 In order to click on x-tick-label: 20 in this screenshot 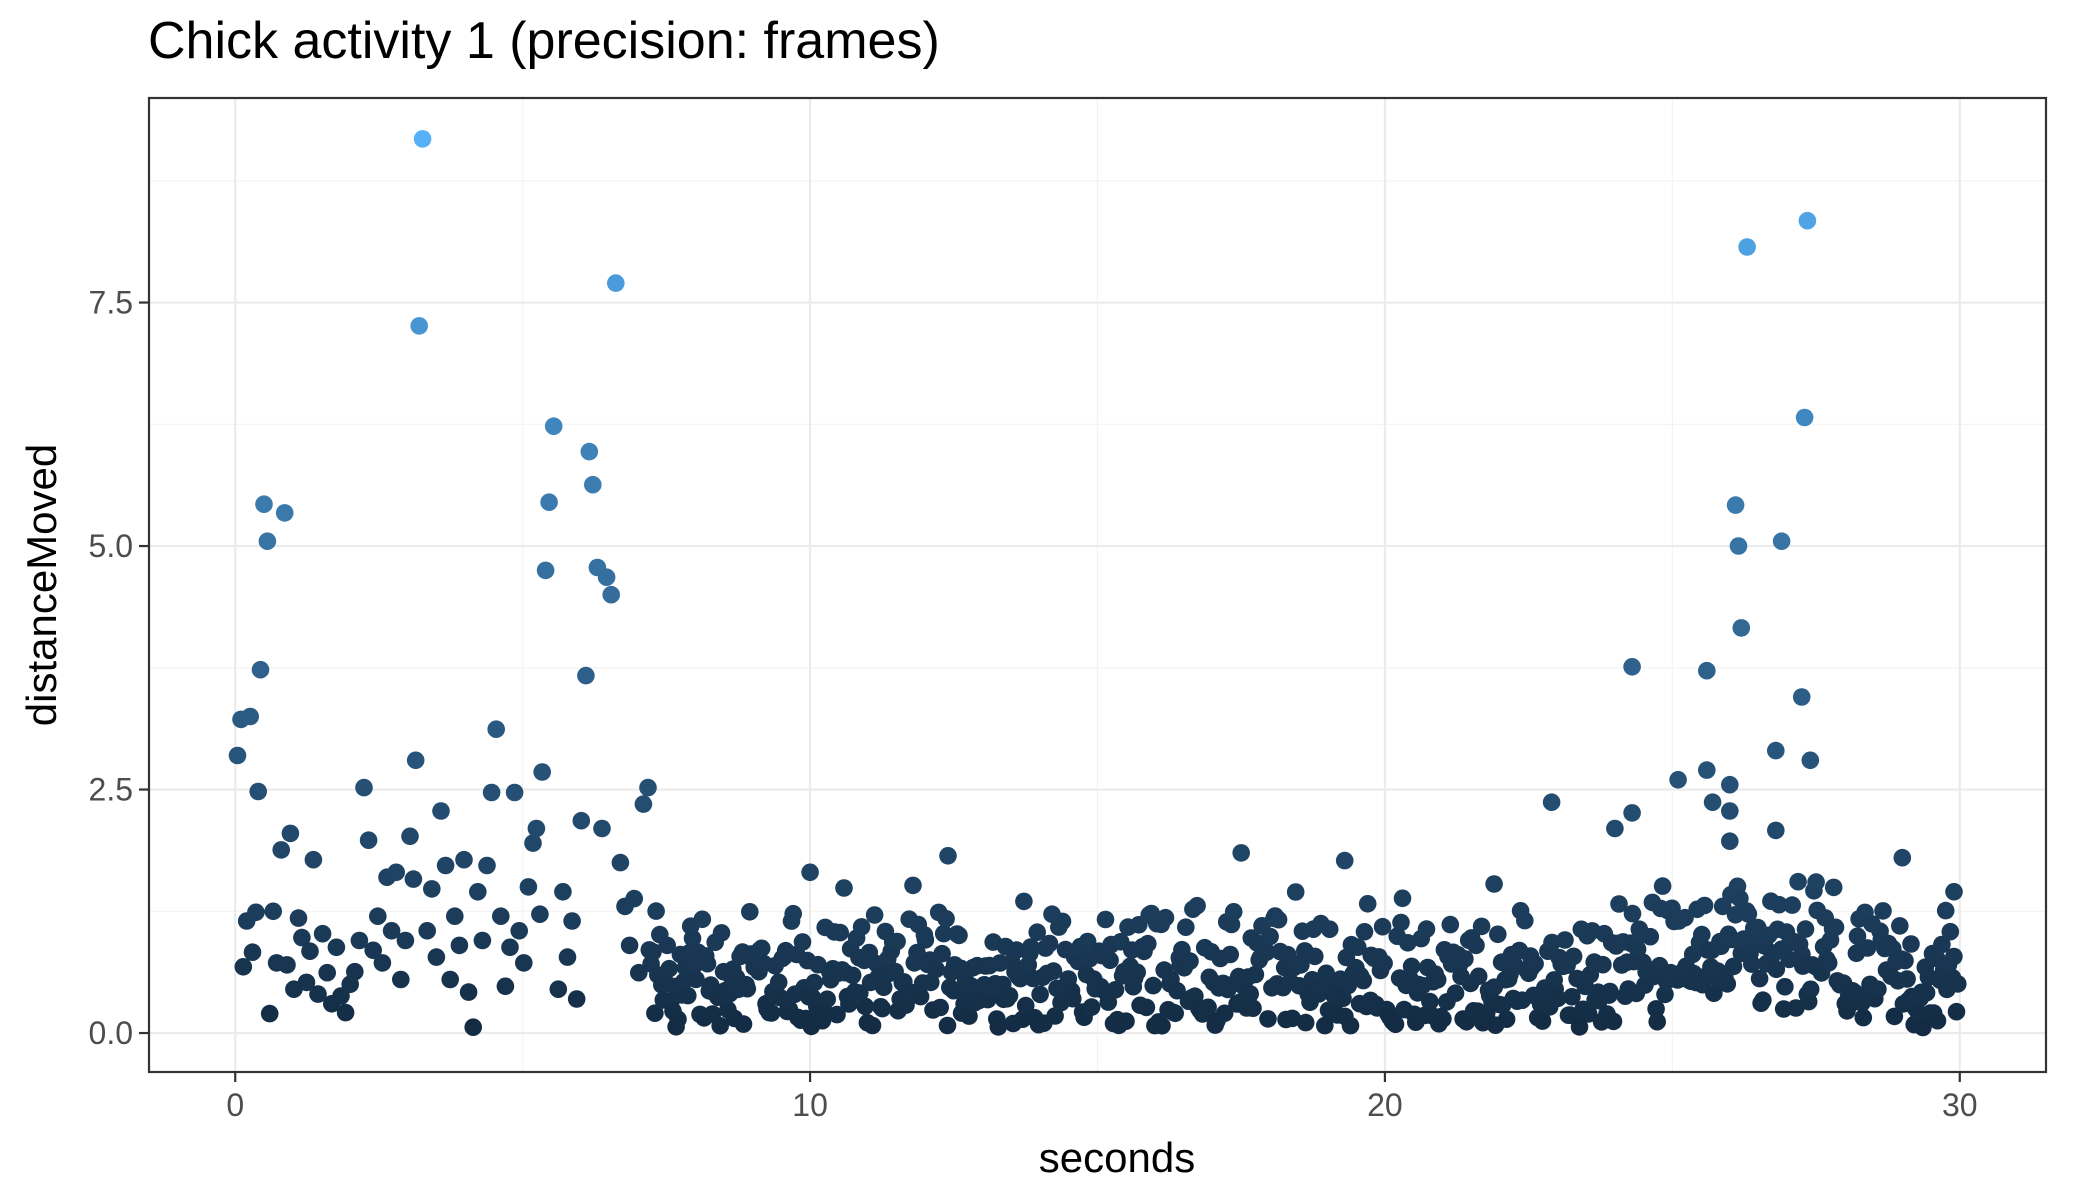, I will do `click(1385, 1105)`.